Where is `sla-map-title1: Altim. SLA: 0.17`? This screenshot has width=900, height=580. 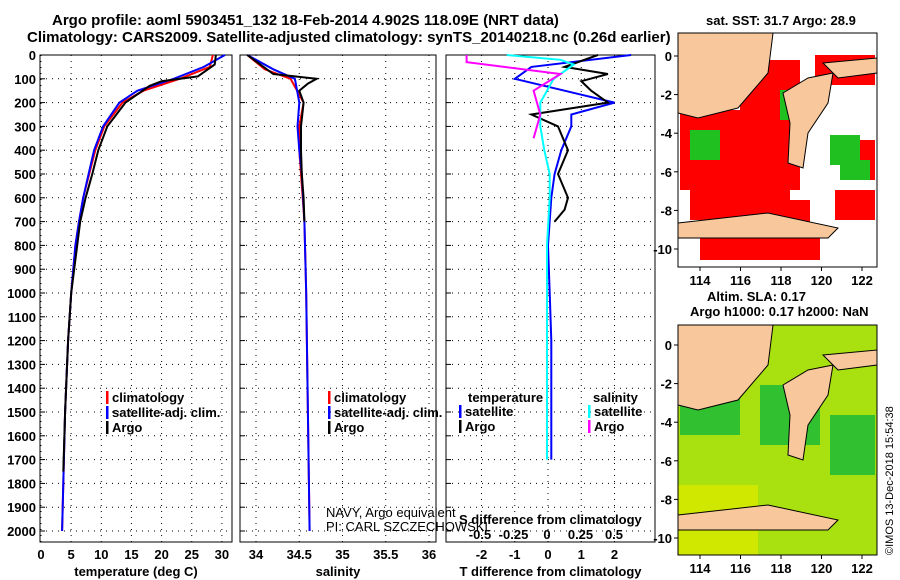 sla-map-title1: Altim. SLA: 0.17 is located at coordinates (756, 296).